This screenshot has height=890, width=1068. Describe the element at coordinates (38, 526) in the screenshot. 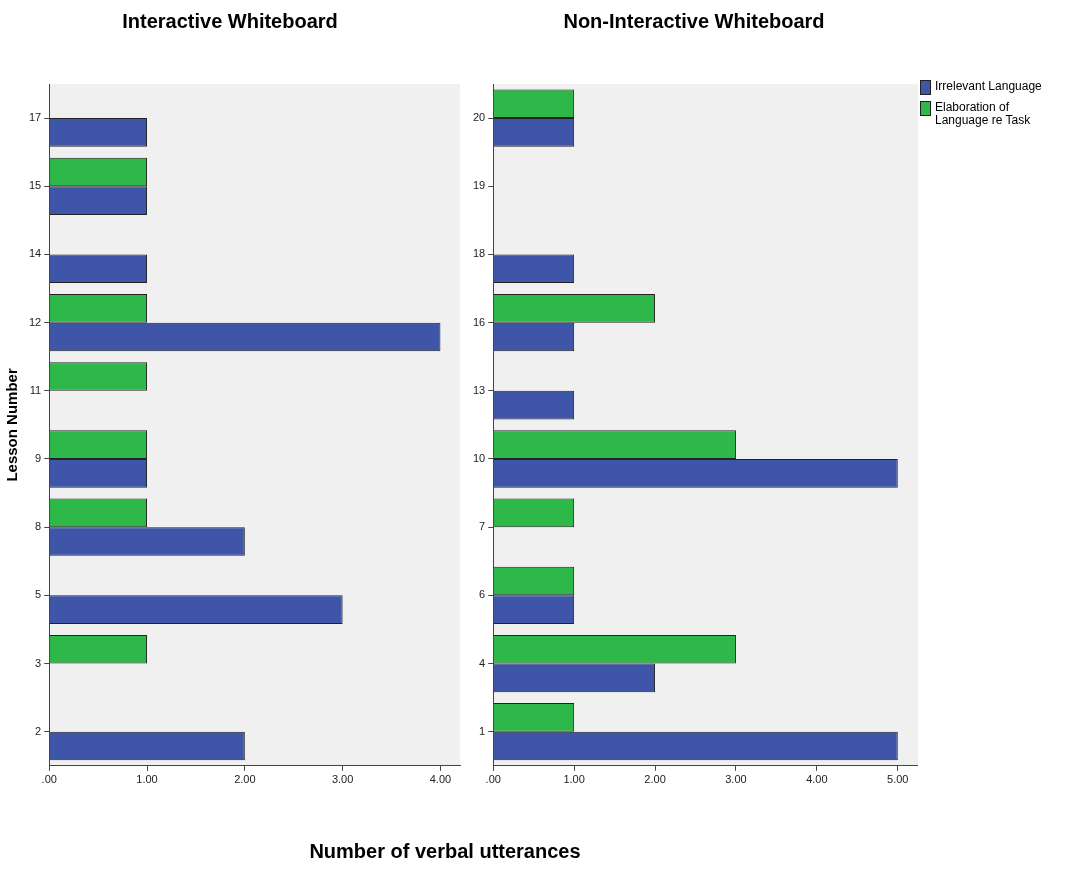

I see `y-tick-label: 8` at that location.